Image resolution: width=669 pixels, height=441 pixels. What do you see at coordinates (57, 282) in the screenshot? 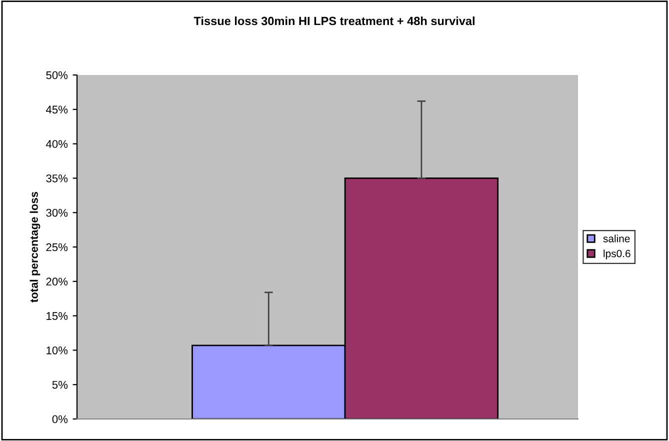
I see `y-tick-label: 20%` at bounding box center [57, 282].